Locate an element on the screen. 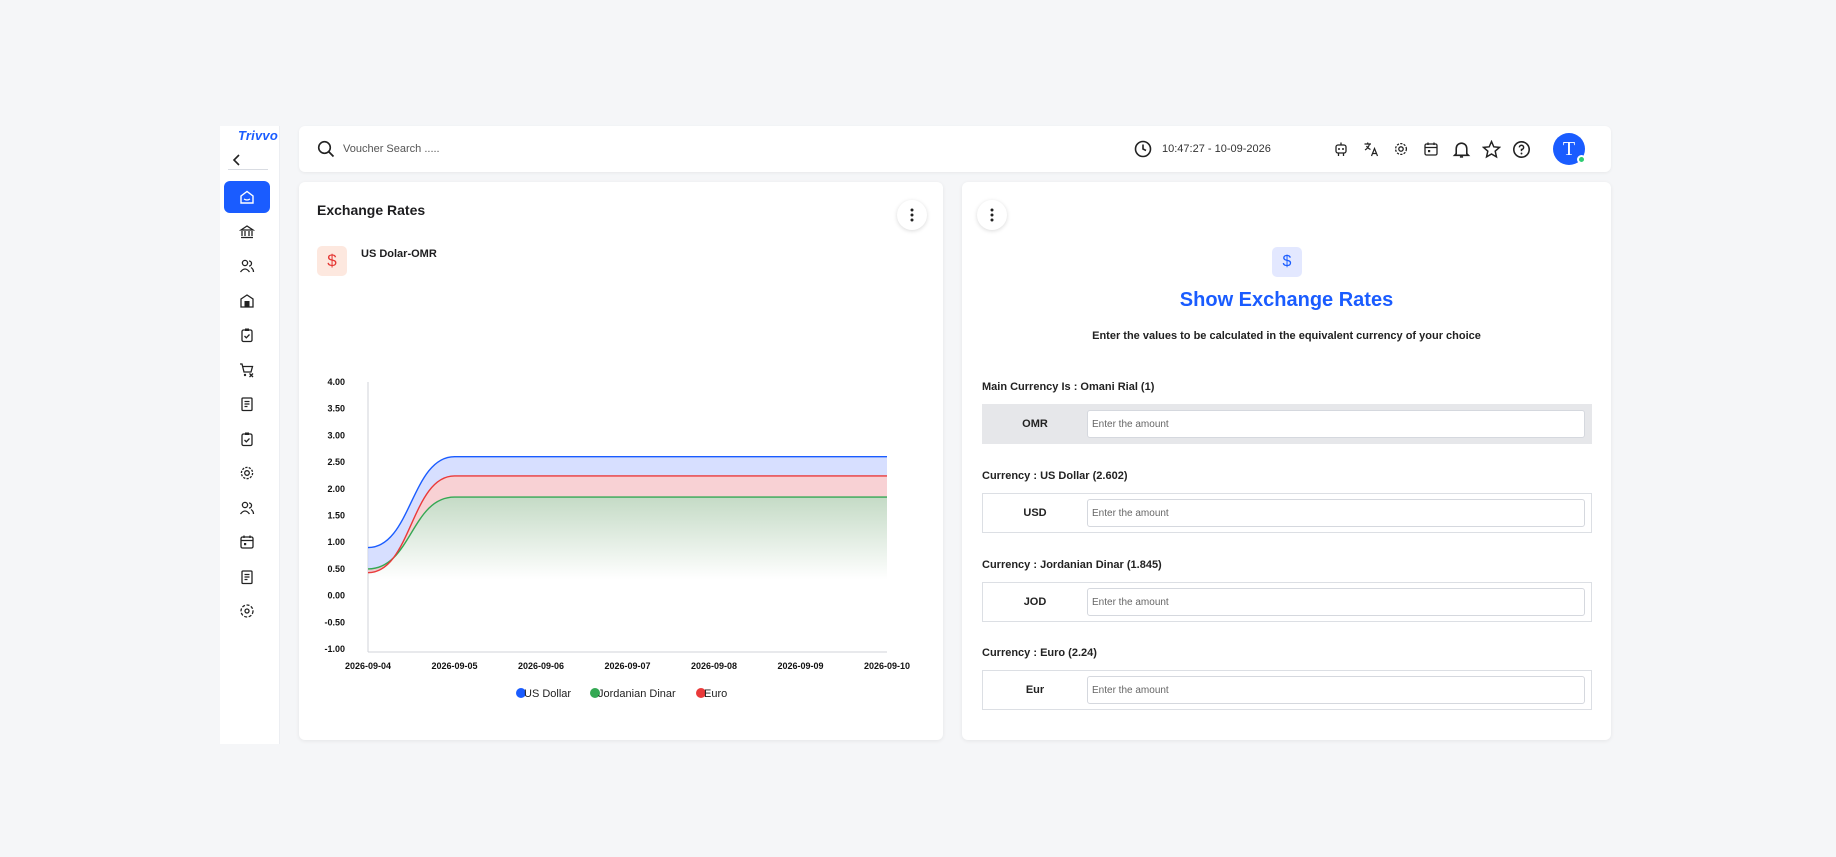 The width and height of the screenshot is (1836, 857). sidebar-item-system is located at coordinates (247, 611).